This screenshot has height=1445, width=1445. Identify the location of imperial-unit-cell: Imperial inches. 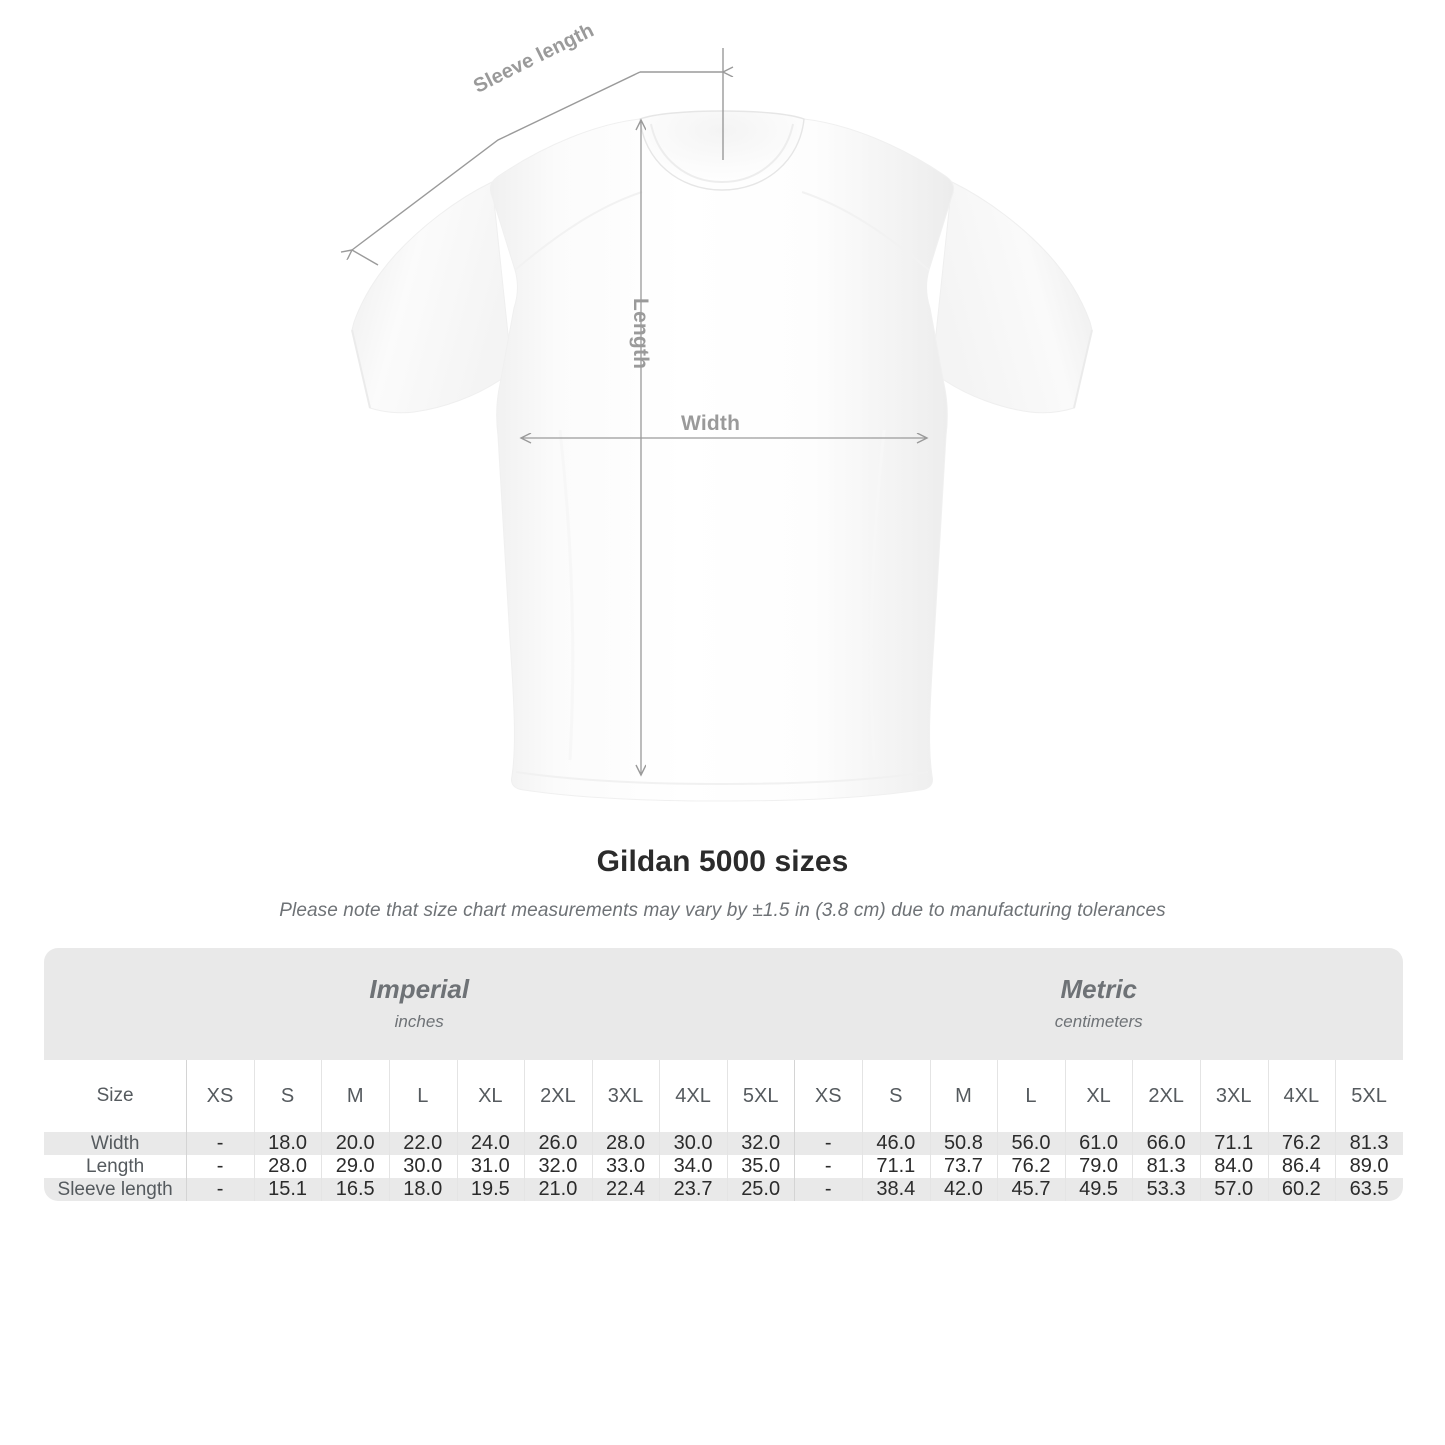
(419, 1004).